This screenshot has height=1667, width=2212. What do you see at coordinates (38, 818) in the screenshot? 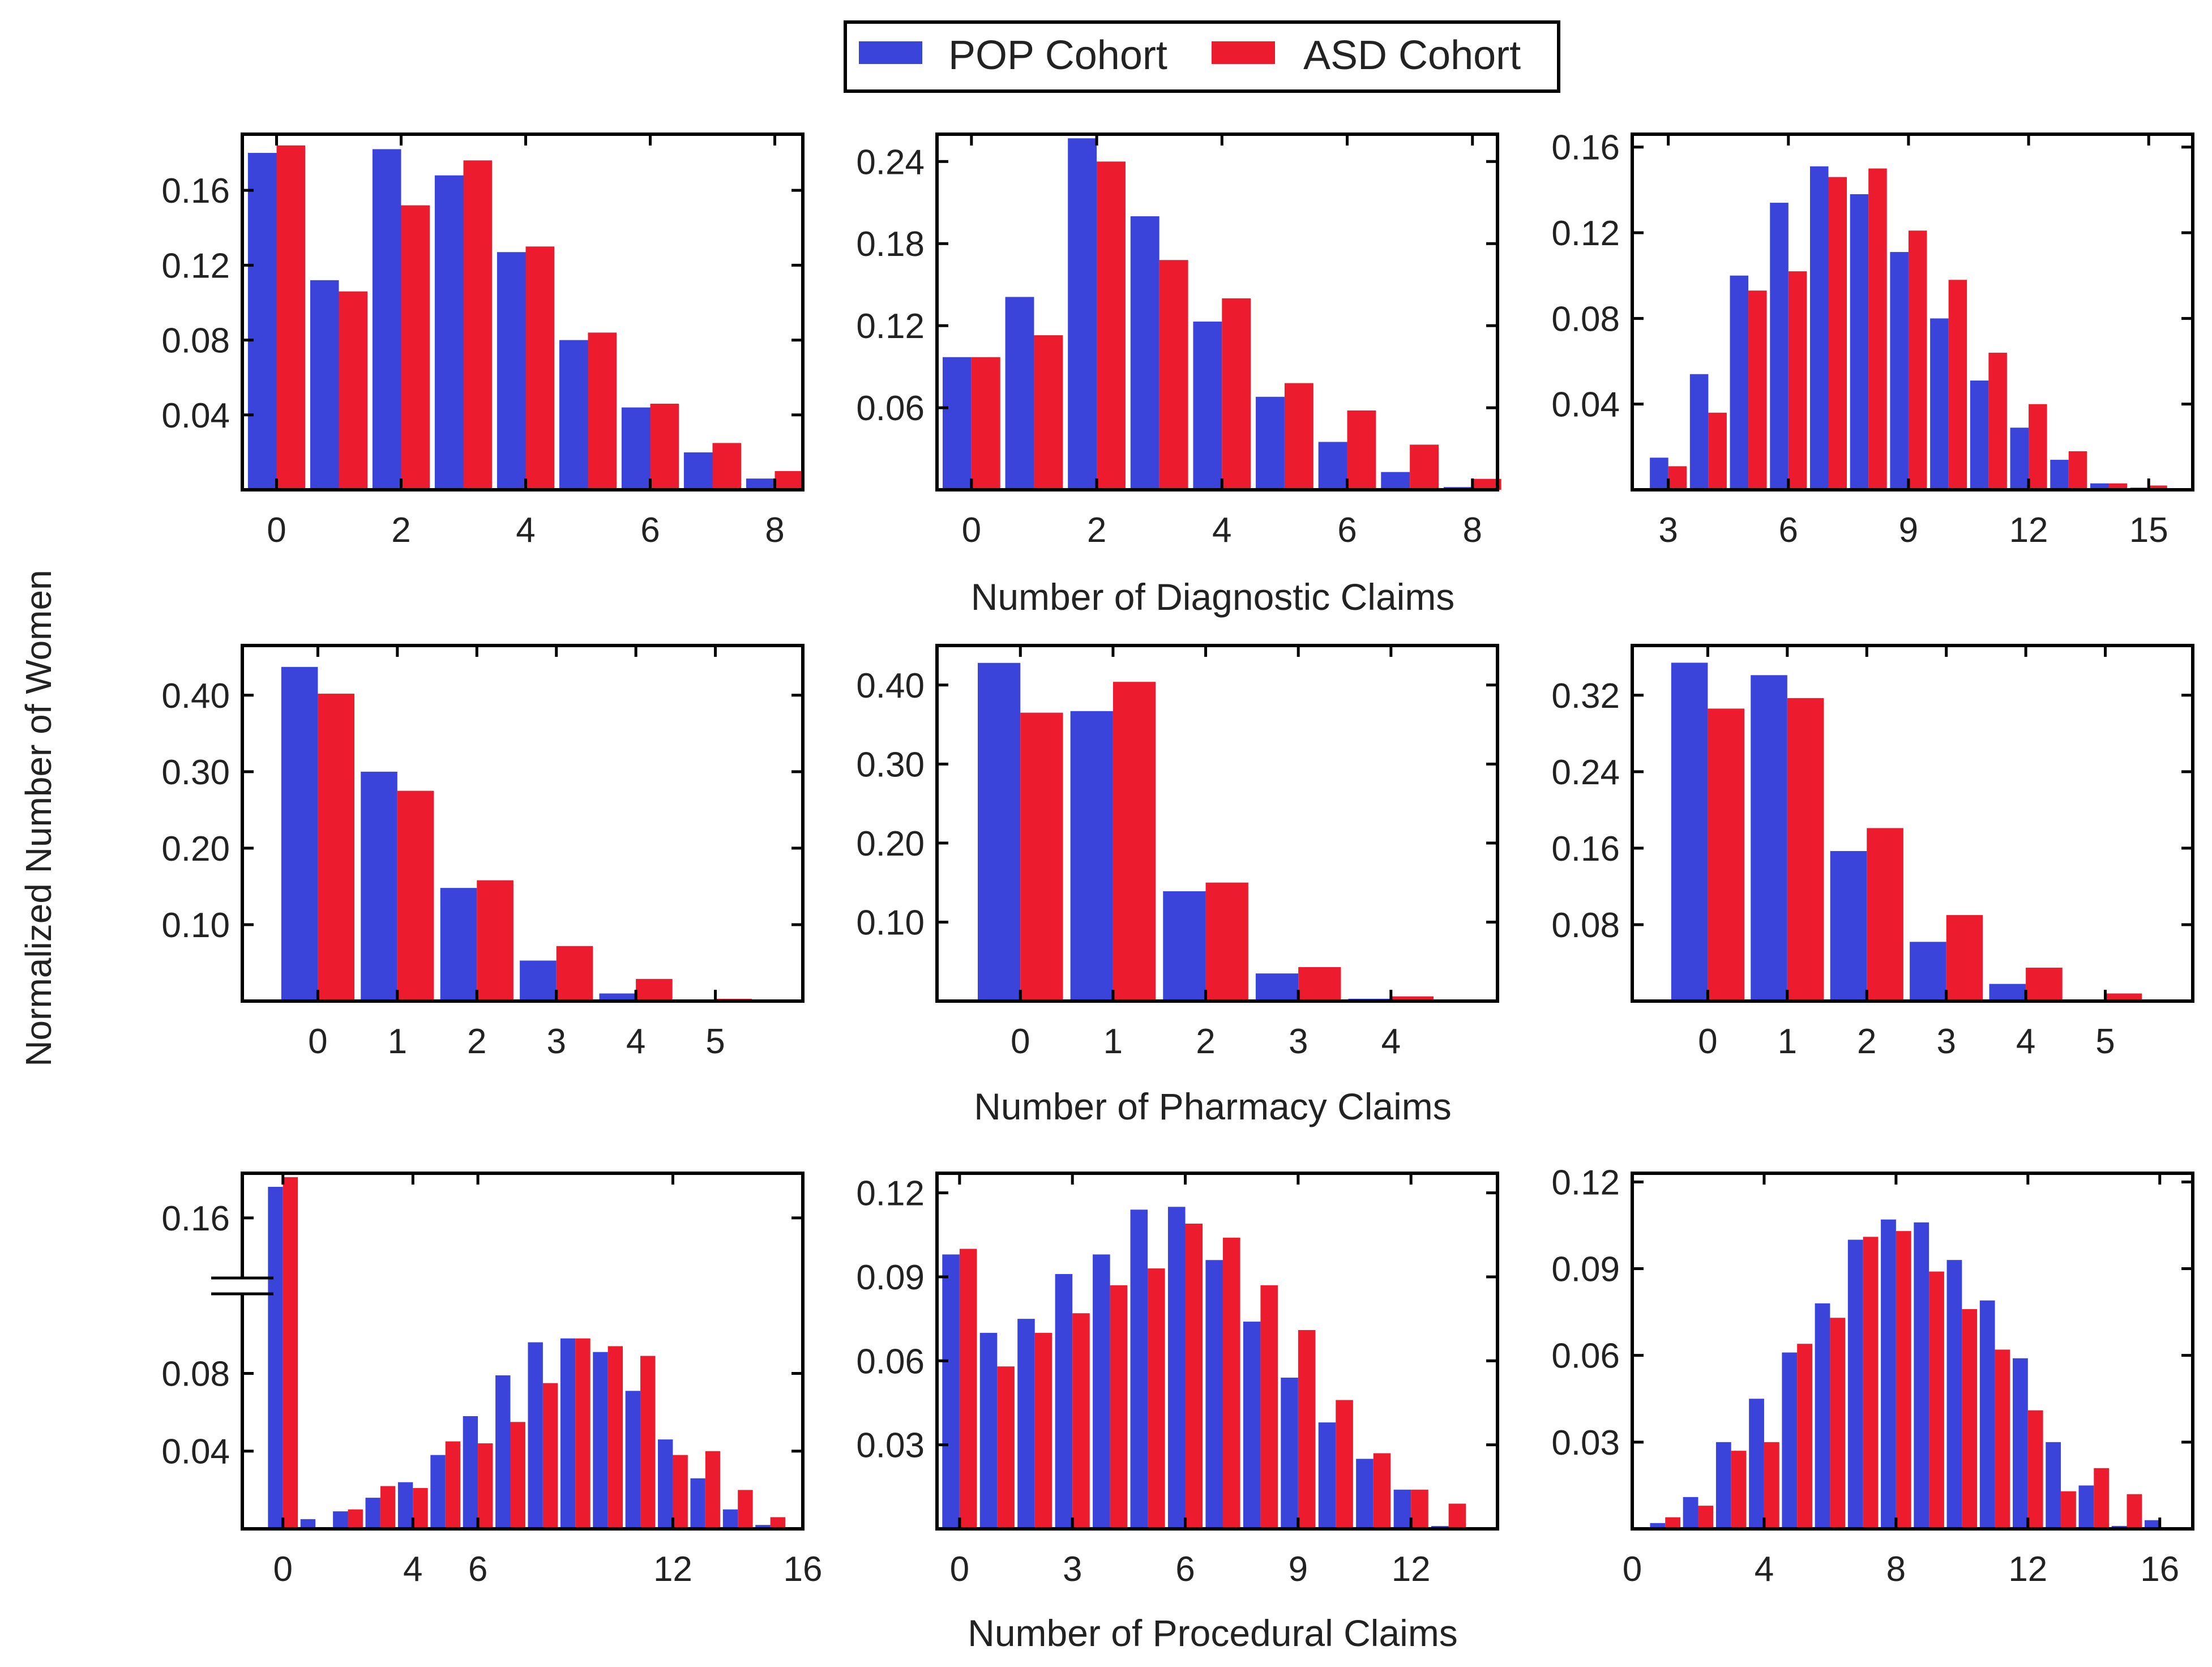
I see `y-axis-label: Normalized Number of Women` at bounding box center [38, 818].